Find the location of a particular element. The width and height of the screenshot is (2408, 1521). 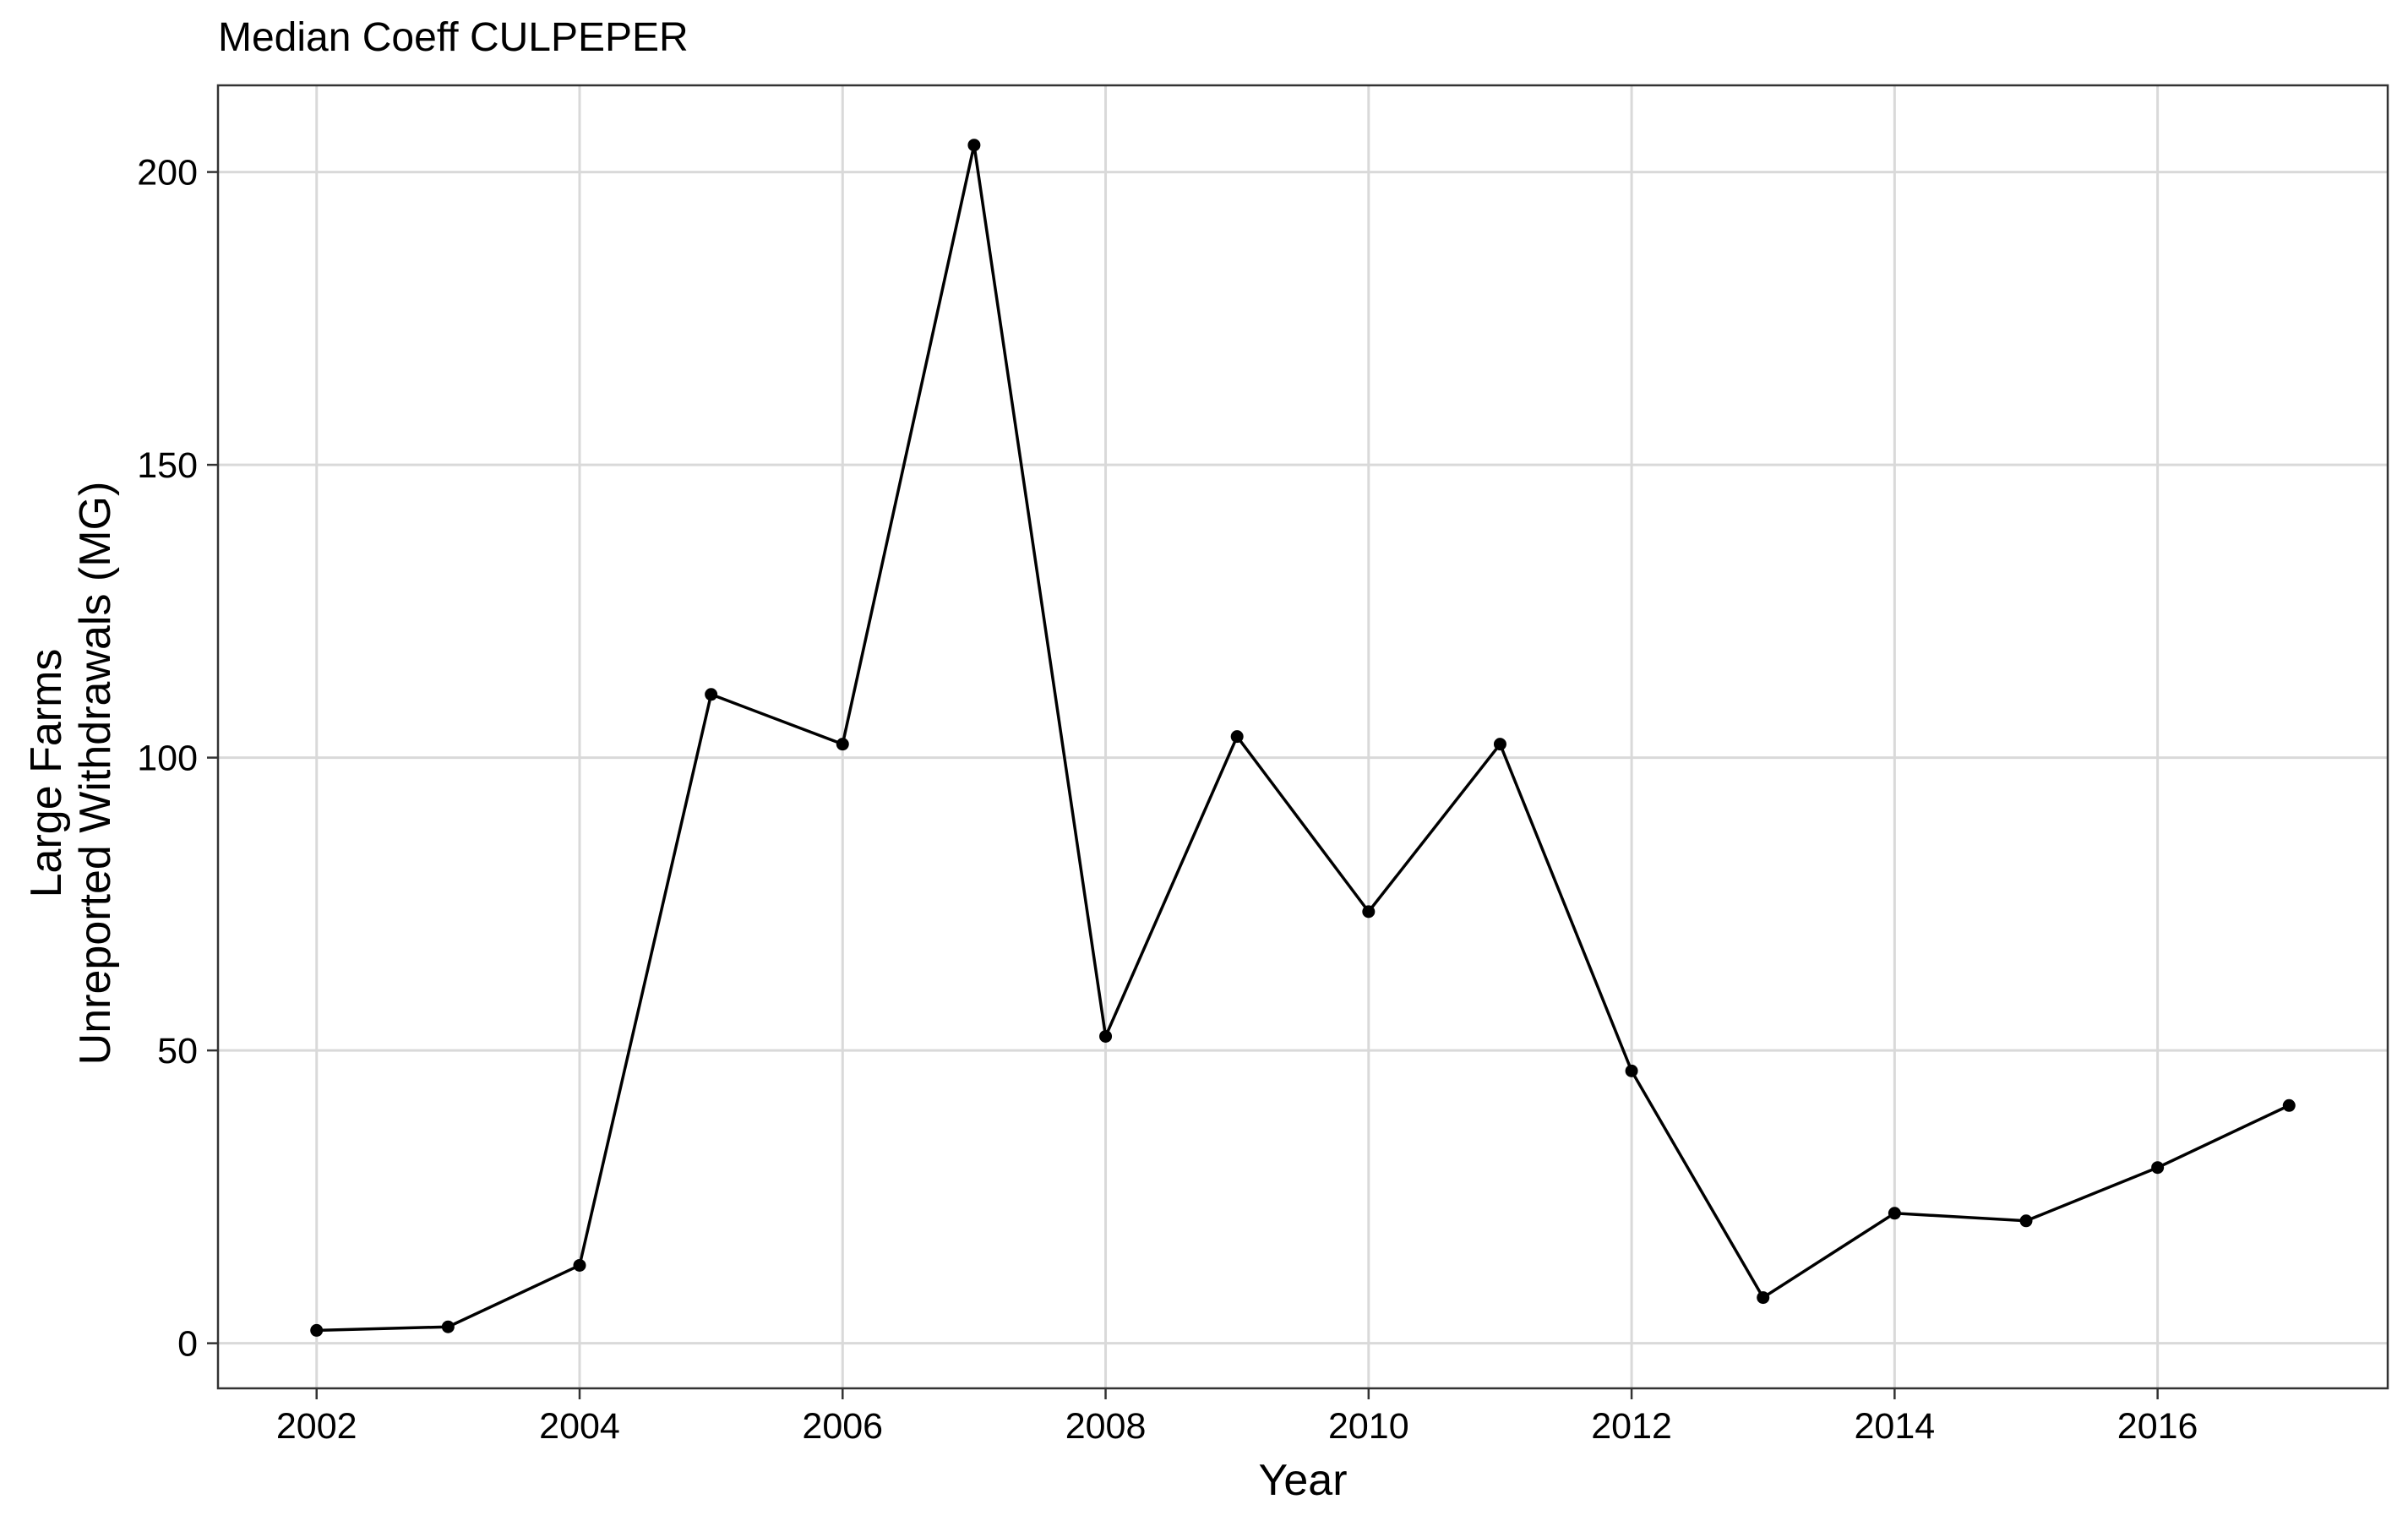

chart-title: Median Coeff CULPEPER is located at coordinates (454, 37).